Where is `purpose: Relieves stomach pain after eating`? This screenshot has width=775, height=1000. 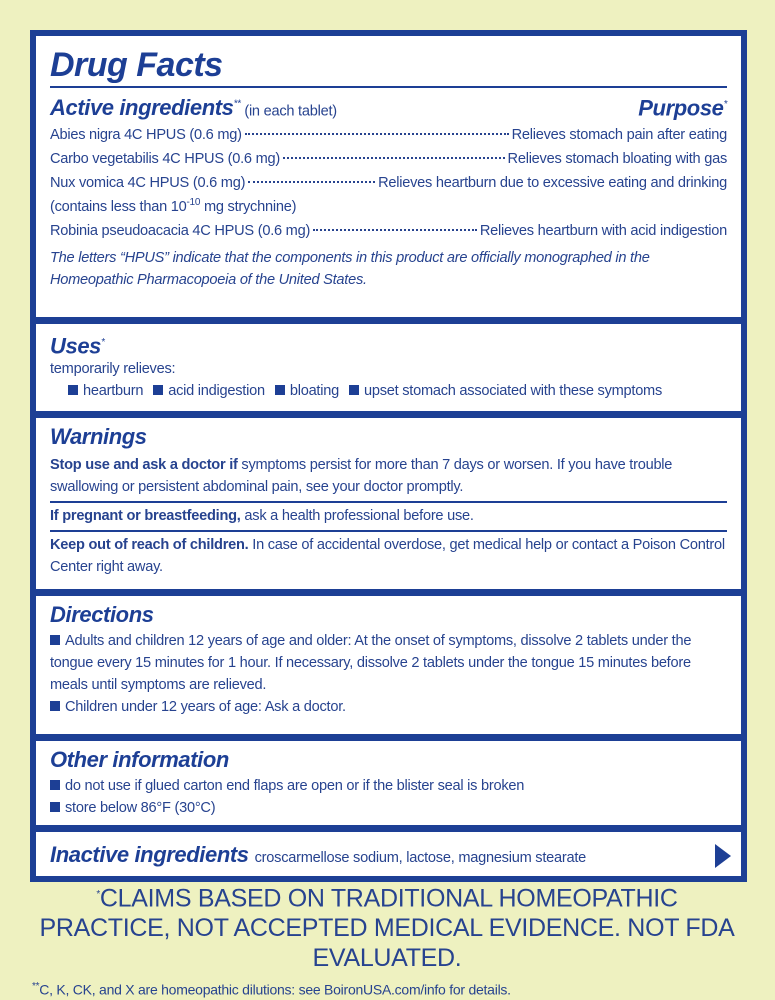 purpose: Relieves stomach pain after eating is located at coordinates (619, 135).